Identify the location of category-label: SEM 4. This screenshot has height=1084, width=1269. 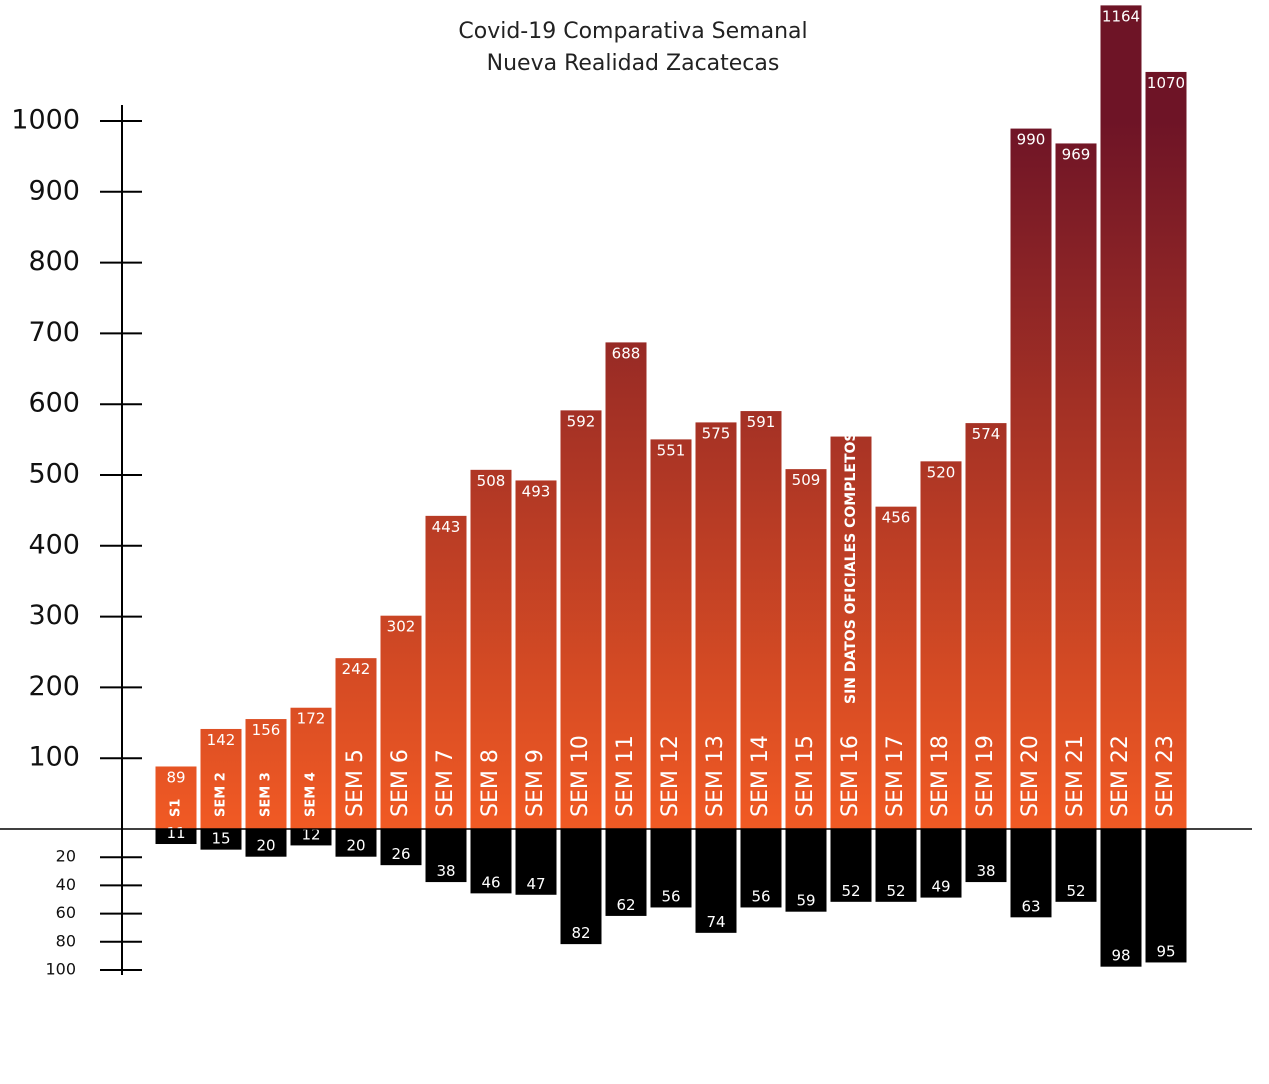
(311, 794).